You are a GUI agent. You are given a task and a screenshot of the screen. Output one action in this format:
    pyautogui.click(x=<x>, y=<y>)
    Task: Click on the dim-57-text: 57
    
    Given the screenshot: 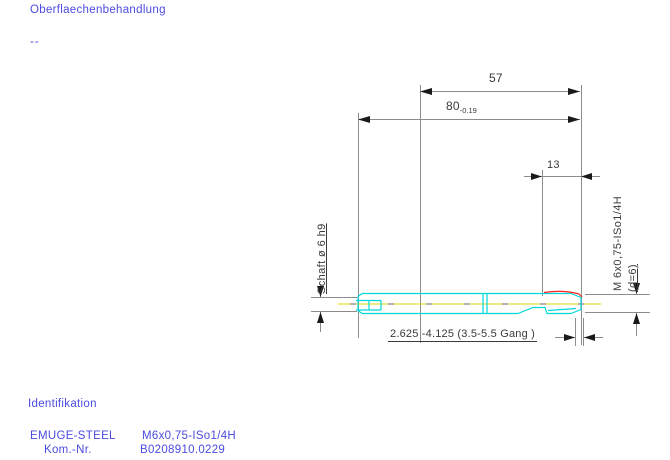 What is the action you would take?
    pyautogui.click(x=496, y=78)
    